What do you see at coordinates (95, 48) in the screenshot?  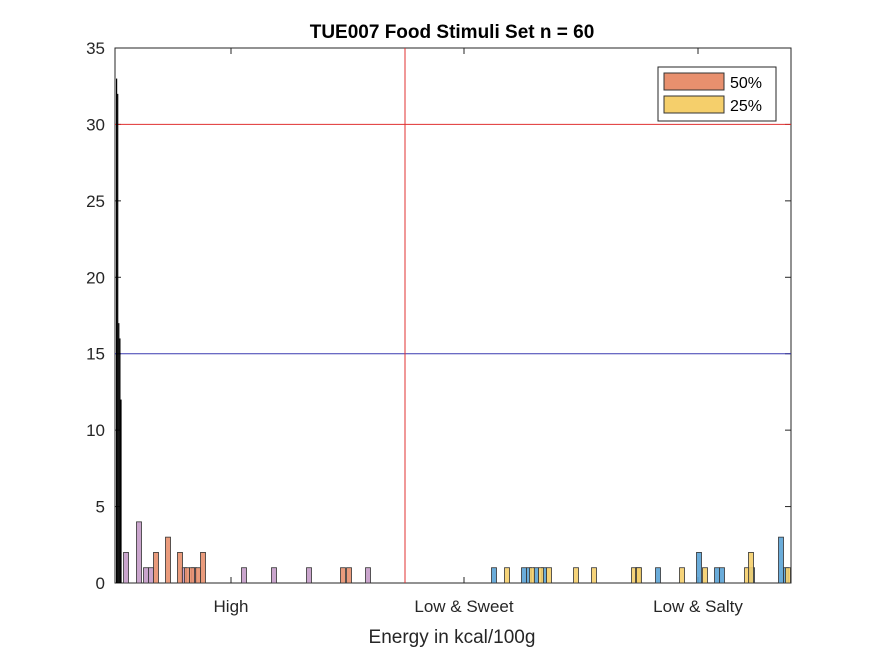 I see `y-tick-label: 35` at bounding box center [95, 48].